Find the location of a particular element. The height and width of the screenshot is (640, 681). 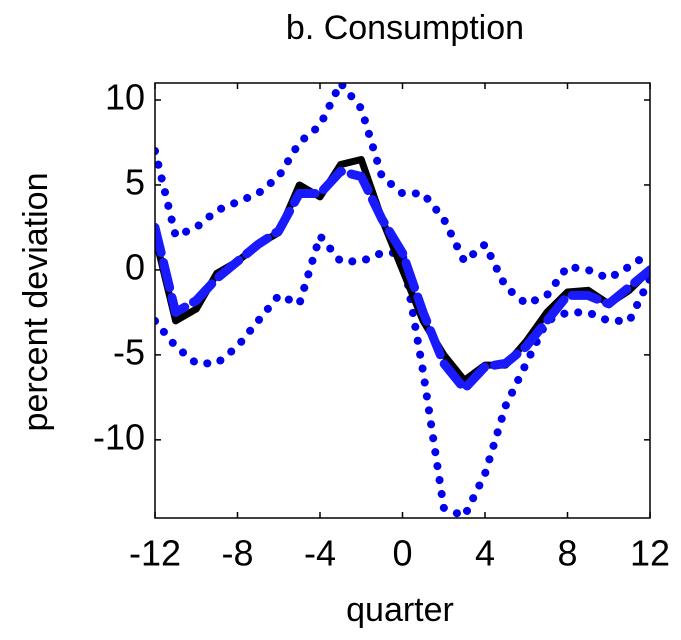

y-tick-label: -10 is located at coordinates (119, 436).